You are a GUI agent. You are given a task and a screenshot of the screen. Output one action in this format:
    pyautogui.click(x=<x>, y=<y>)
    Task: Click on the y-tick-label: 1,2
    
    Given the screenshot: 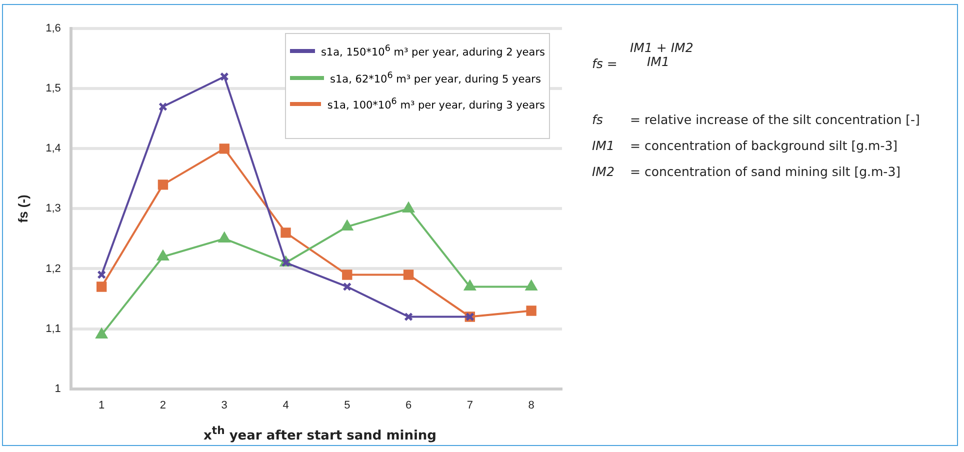 What is the action you would take?
    pyautogui.click(x=53, y=268)
    